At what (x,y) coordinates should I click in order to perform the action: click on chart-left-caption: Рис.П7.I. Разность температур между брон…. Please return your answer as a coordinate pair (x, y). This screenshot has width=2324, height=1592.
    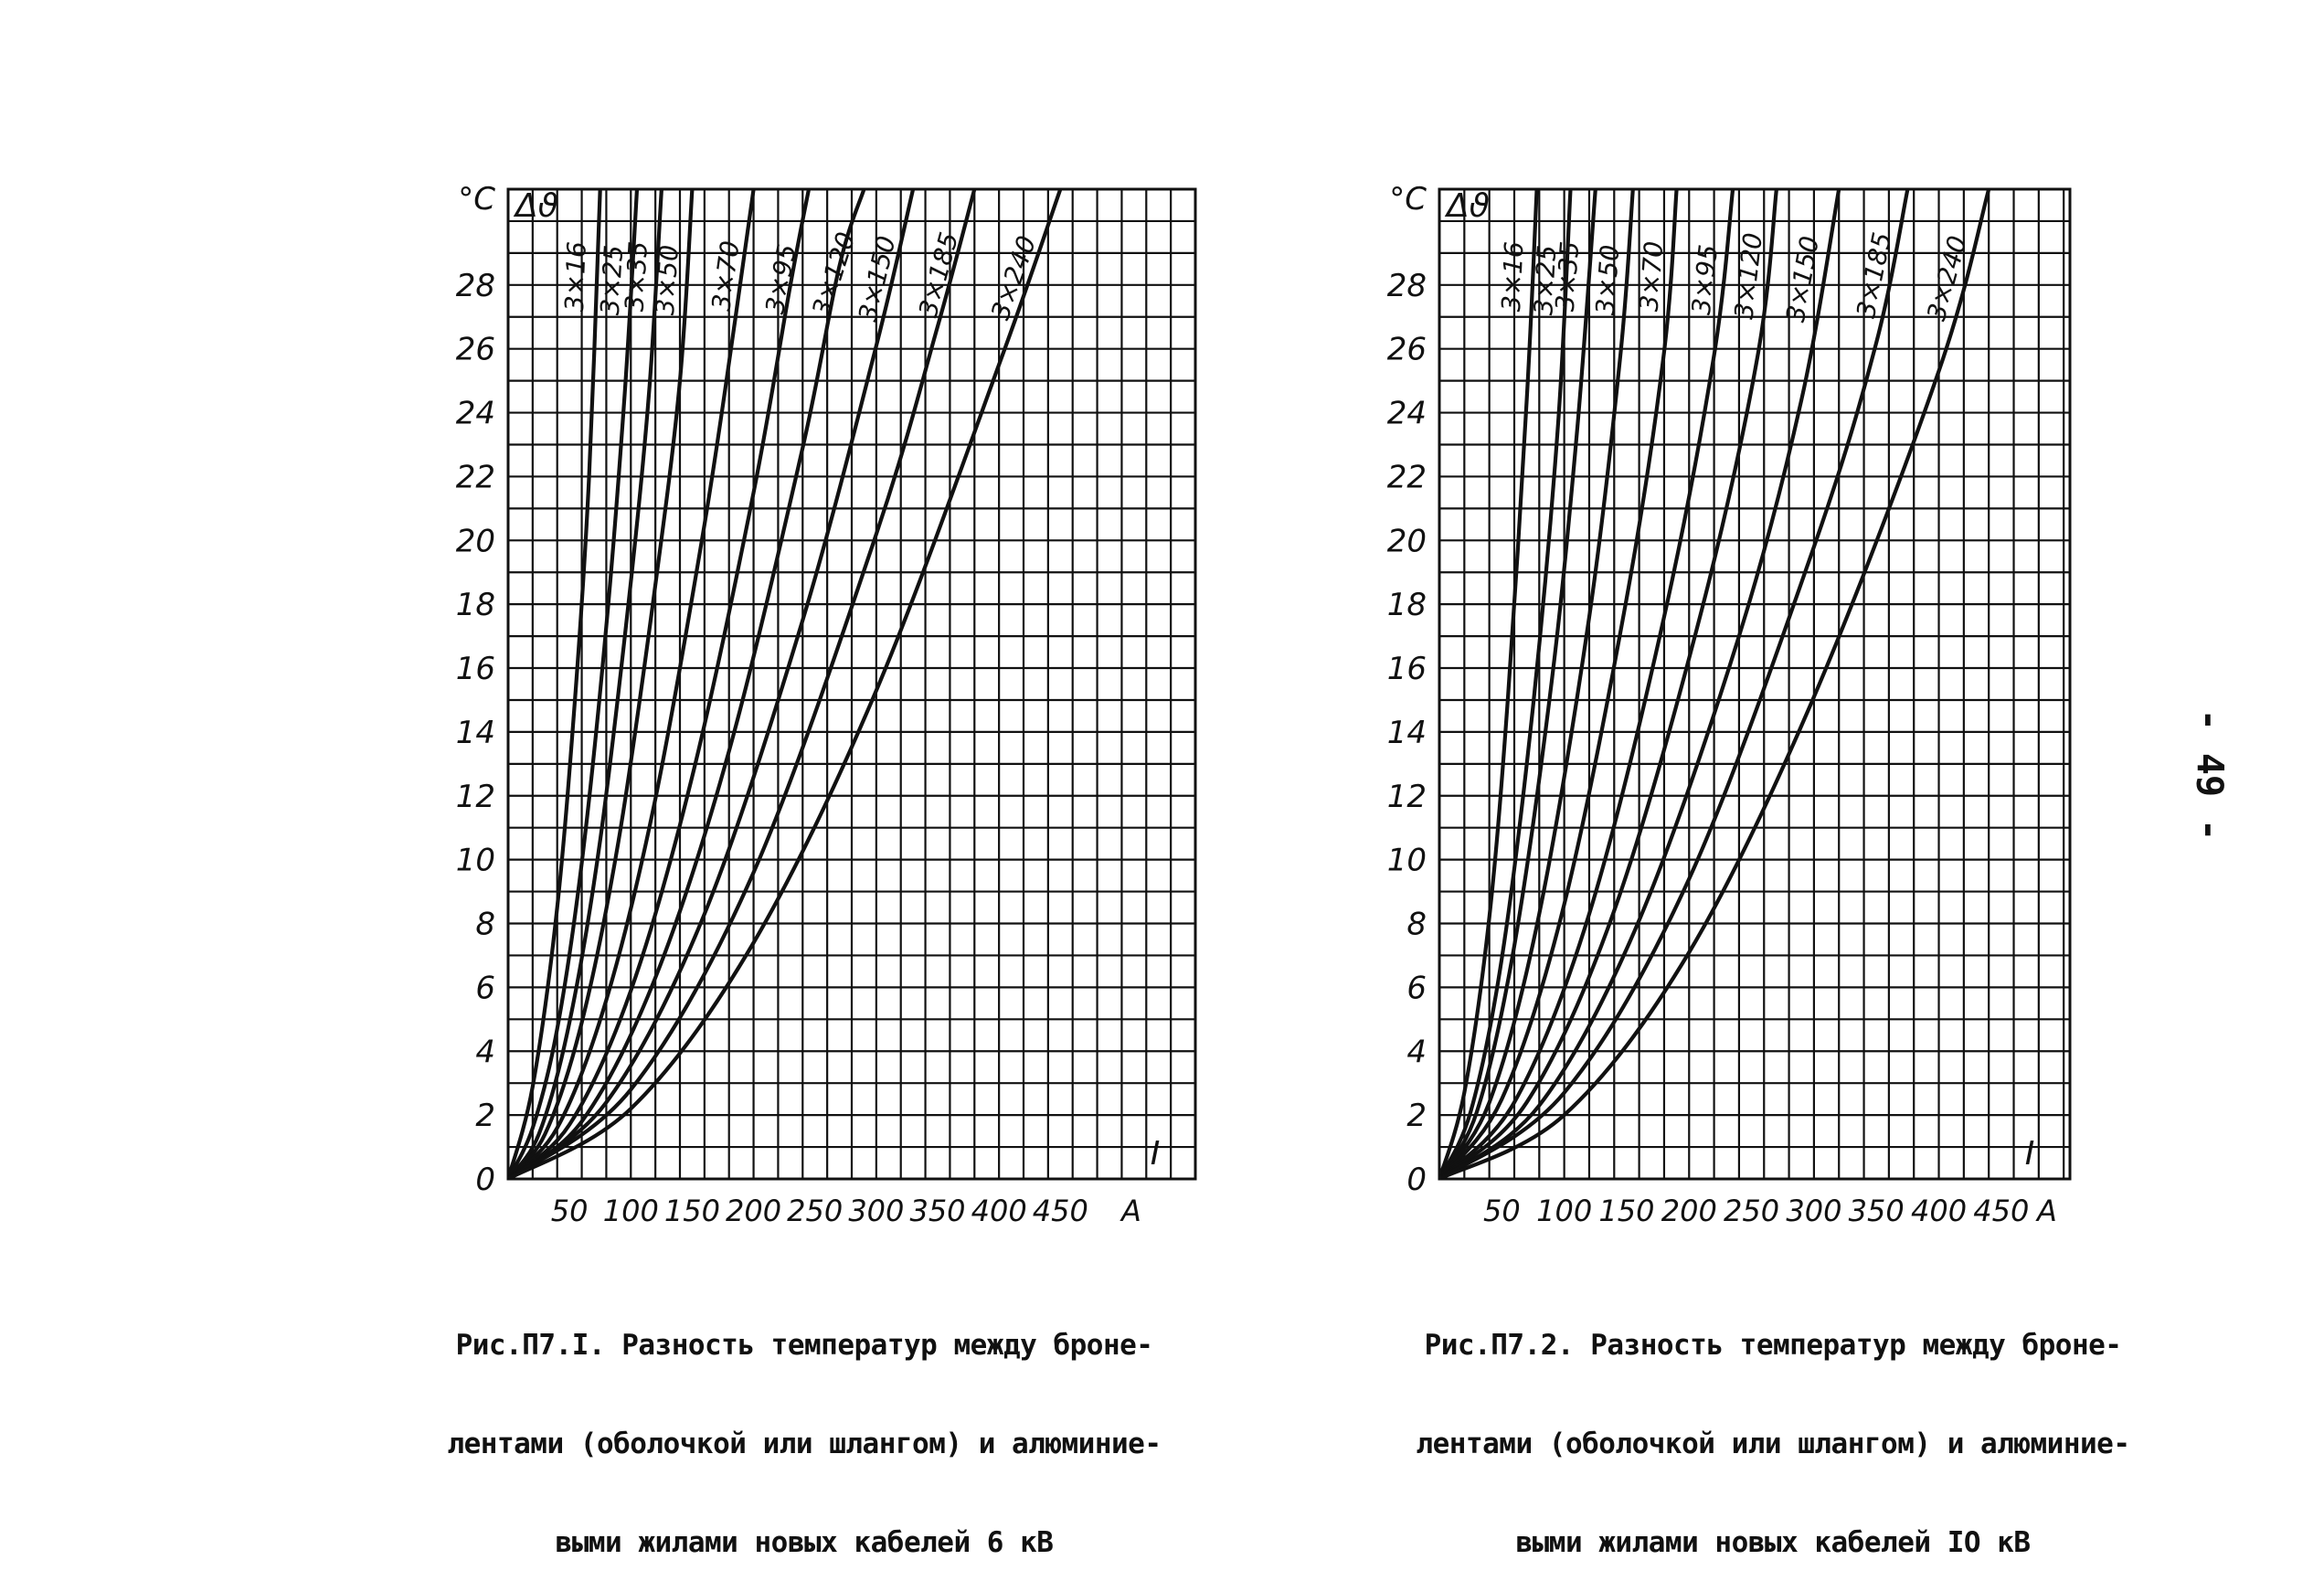
    Looking at the image, I should click on (804, 1427).